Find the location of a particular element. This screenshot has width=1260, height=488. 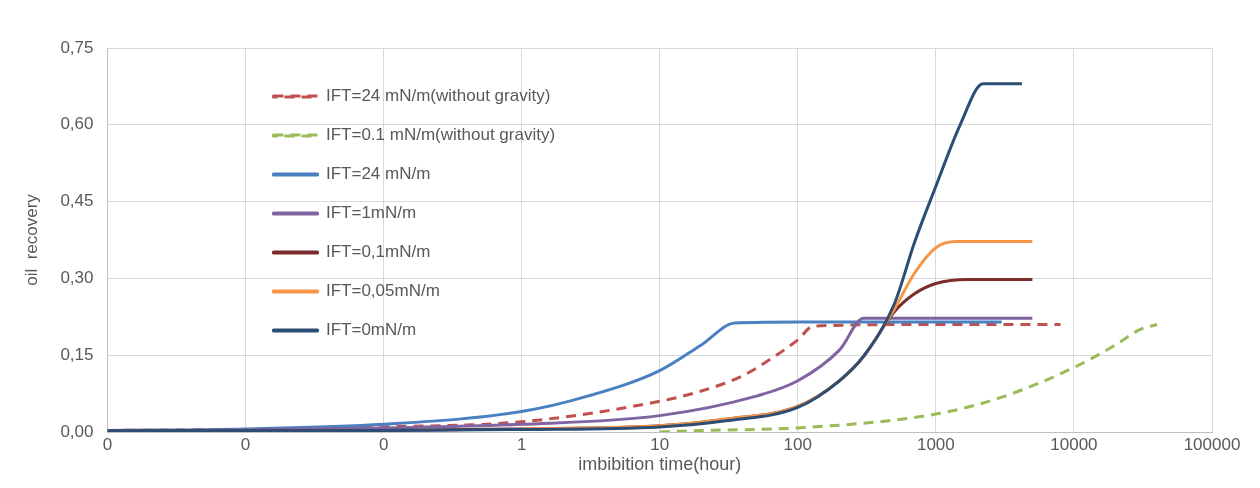

legend-label: IFT=24 mN/m(without gravity) is located at coordinates (438, 96).